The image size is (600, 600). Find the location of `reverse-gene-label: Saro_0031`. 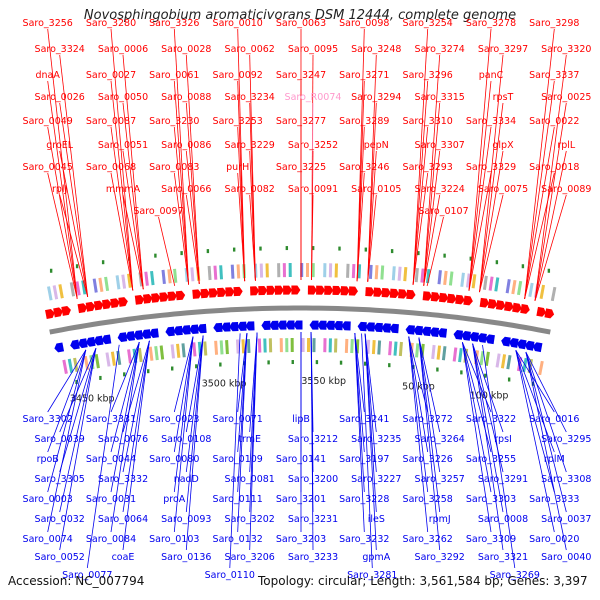

reverse-gene-label: Saro_0031 is located at coordinates (111, 499).